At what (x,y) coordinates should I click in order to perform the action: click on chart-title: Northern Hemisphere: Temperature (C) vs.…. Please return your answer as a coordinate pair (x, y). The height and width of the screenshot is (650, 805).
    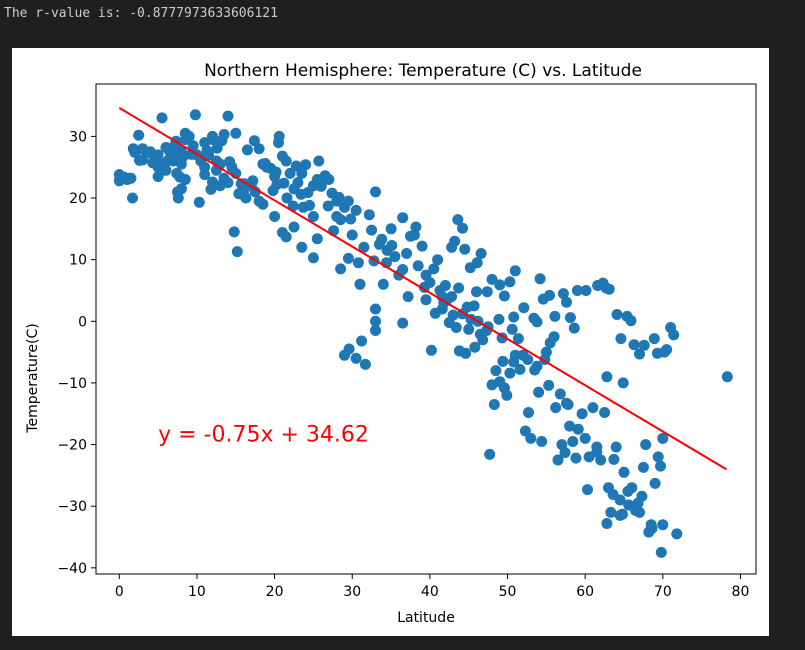
    Looking at the image, I should click on (423, 71).